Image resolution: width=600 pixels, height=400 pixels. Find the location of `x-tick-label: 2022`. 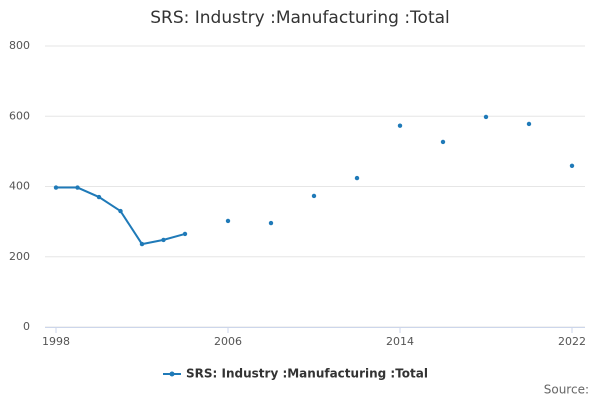

x-tick-label: 2022 is located at coordinates (572, 341).